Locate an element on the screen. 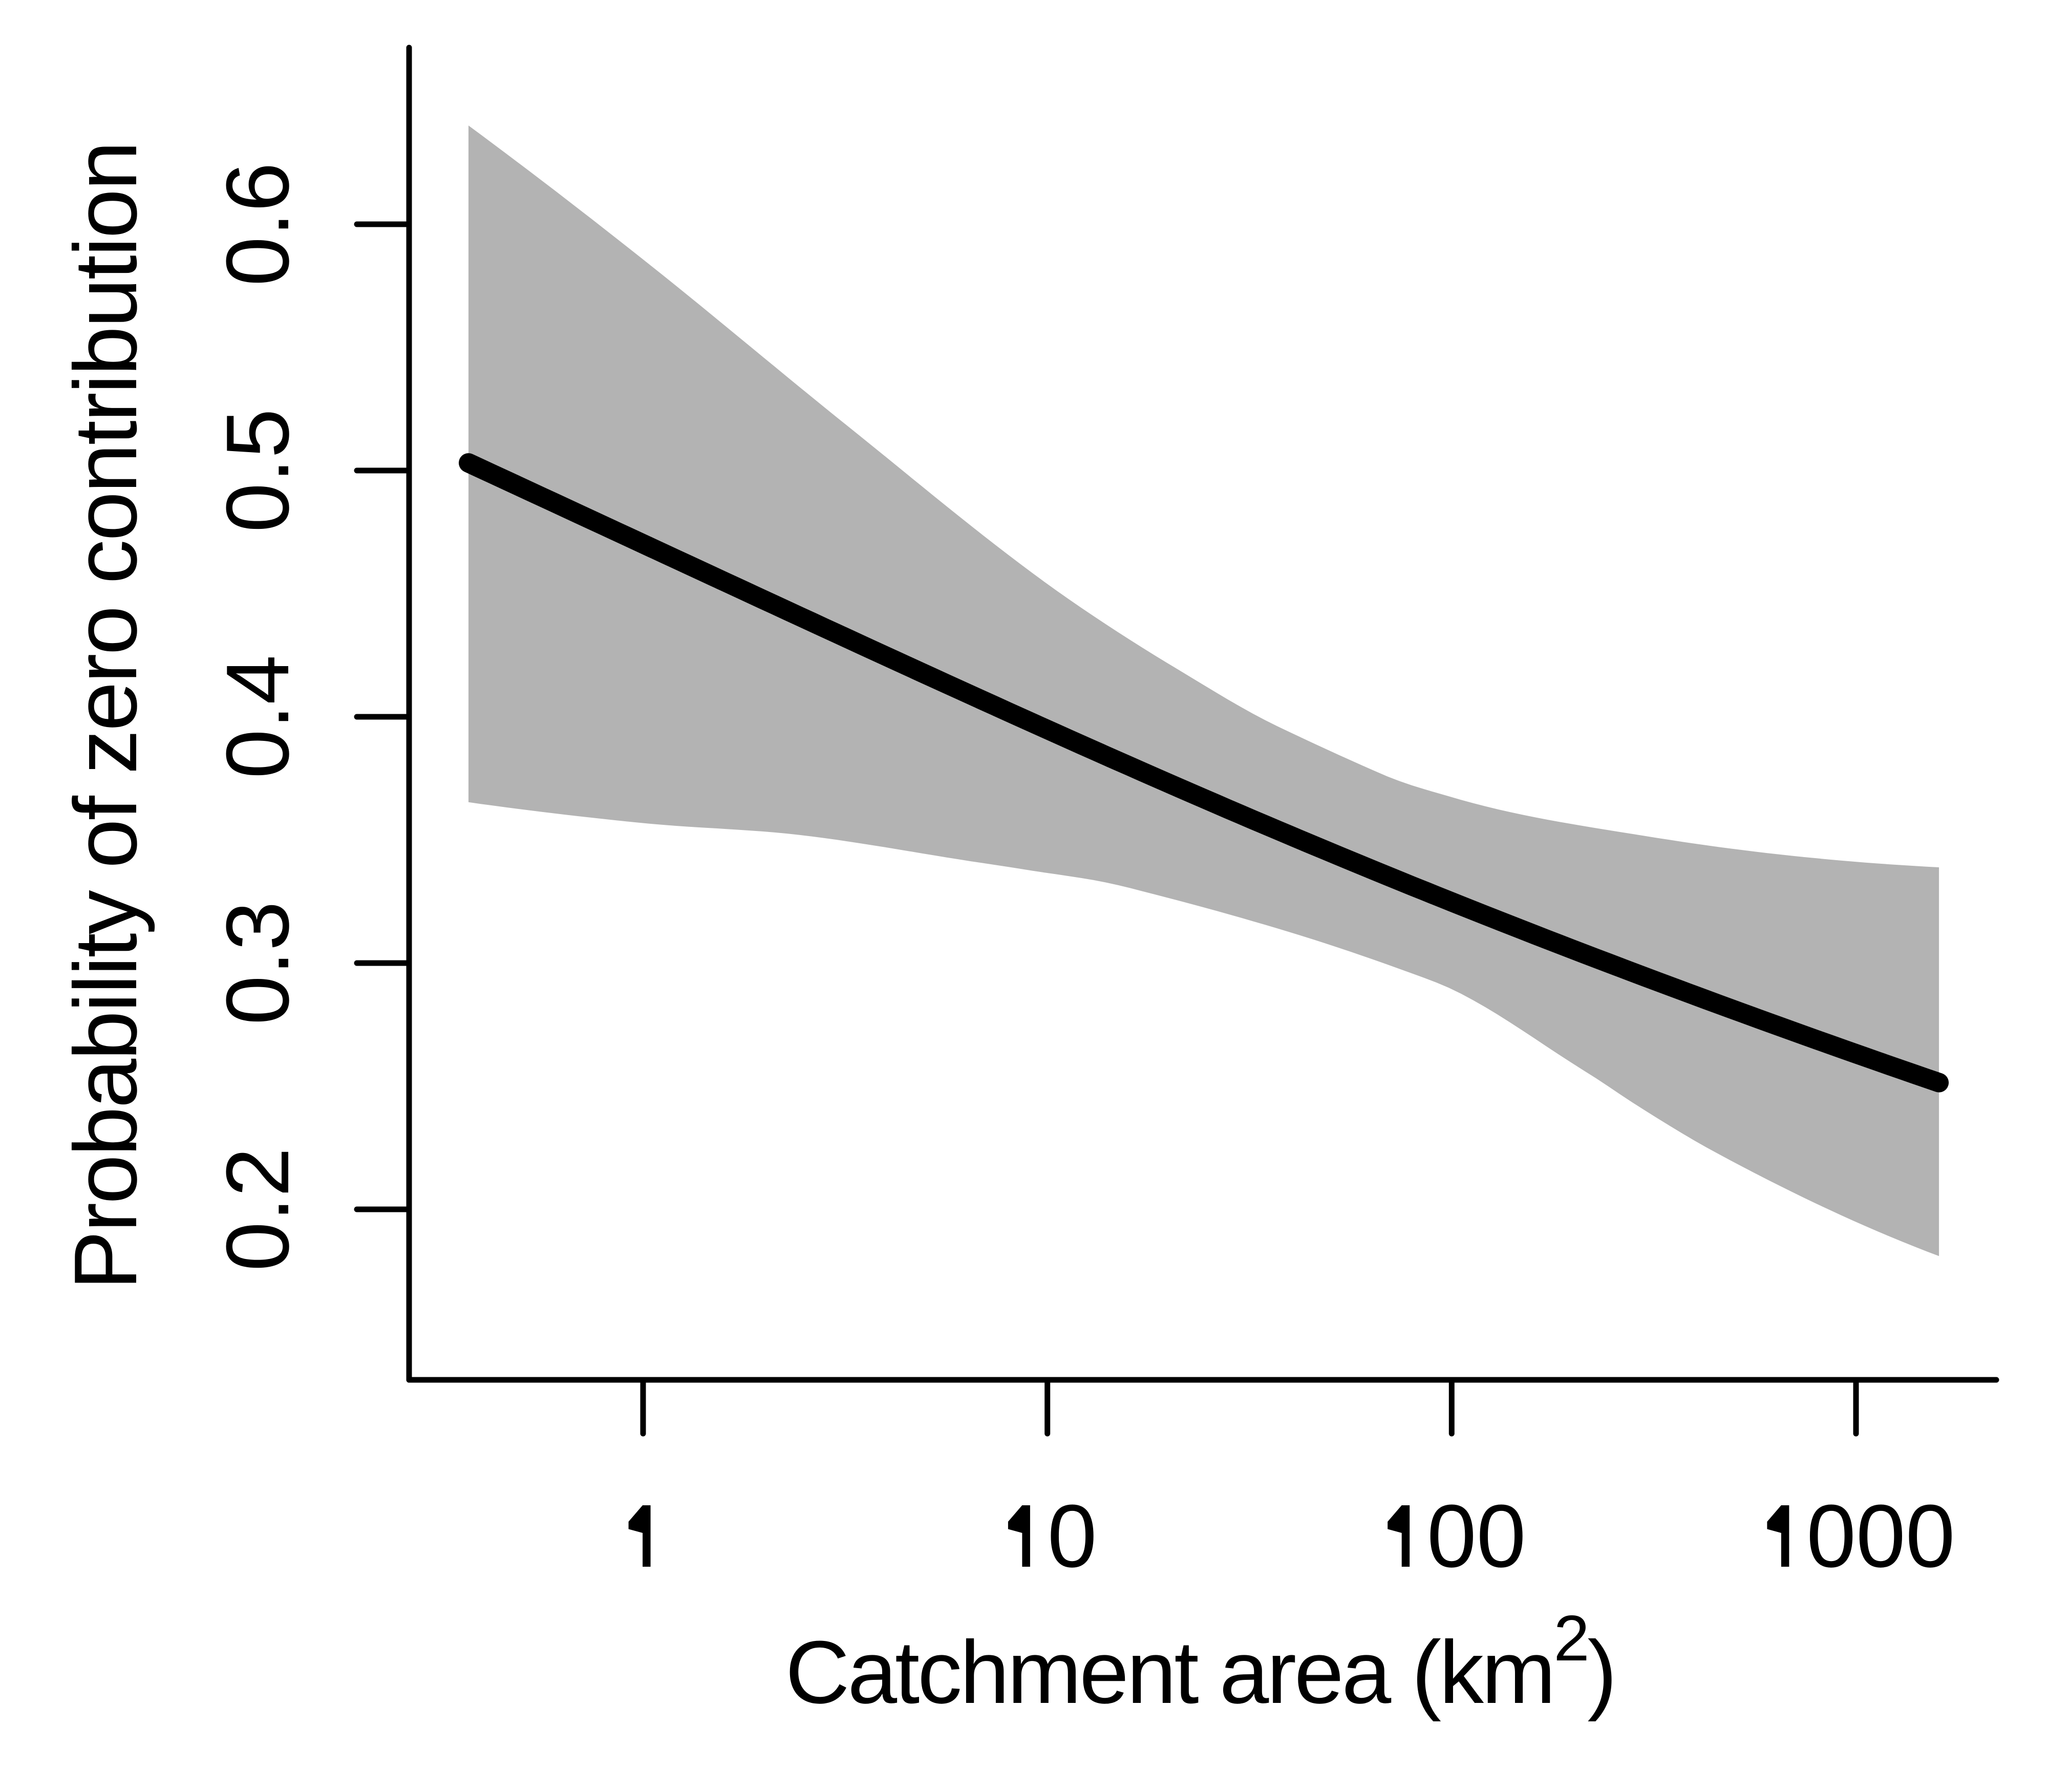 The width and height of the screenshot is (2048, 1792). svg-text: 0.3 is located at coordinates (257, 963).